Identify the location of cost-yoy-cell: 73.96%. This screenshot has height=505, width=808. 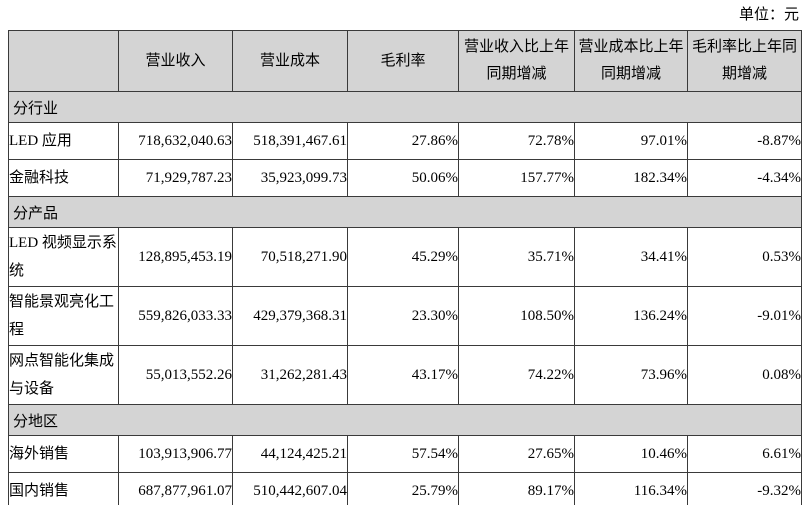
(631, 375).